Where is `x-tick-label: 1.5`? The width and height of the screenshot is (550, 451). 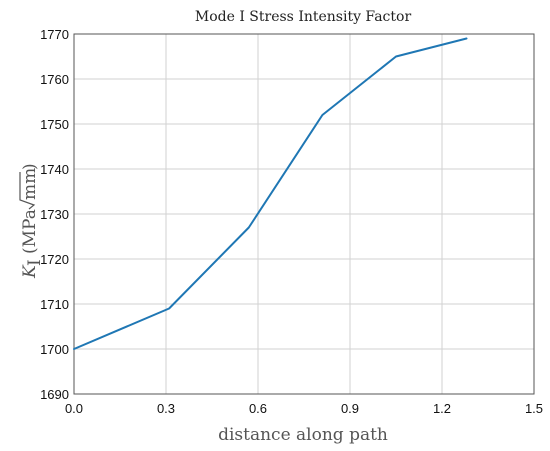
x-tick-label: 1.5 is located at coordinates (534, 408).